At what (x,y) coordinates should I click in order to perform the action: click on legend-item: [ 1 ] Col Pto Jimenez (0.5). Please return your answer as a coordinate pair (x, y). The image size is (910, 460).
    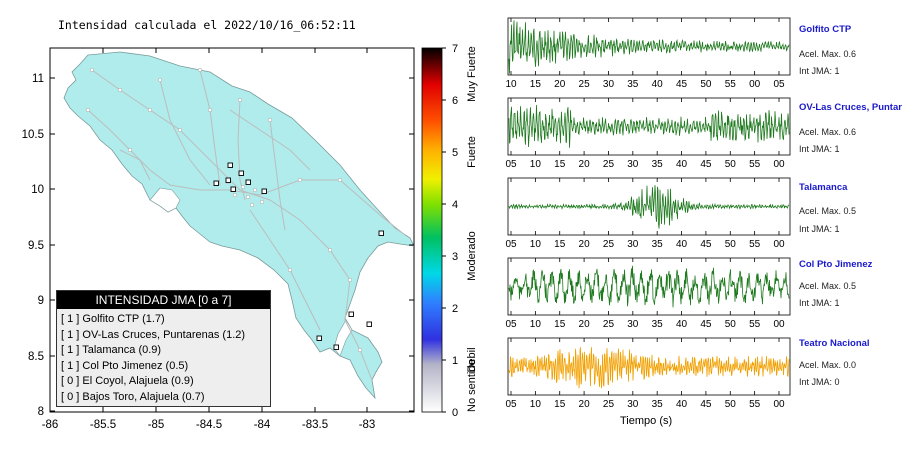
    Looking at the image, I should click on (125, 365).